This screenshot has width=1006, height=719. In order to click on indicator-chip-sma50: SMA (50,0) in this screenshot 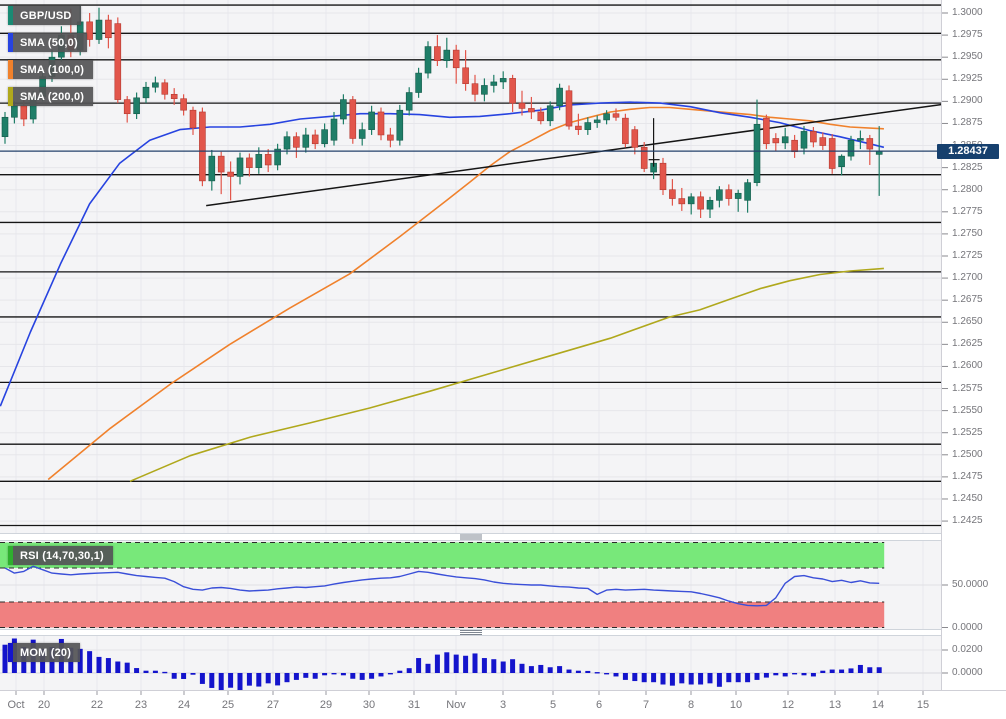, I will do `click(47, 42)`.